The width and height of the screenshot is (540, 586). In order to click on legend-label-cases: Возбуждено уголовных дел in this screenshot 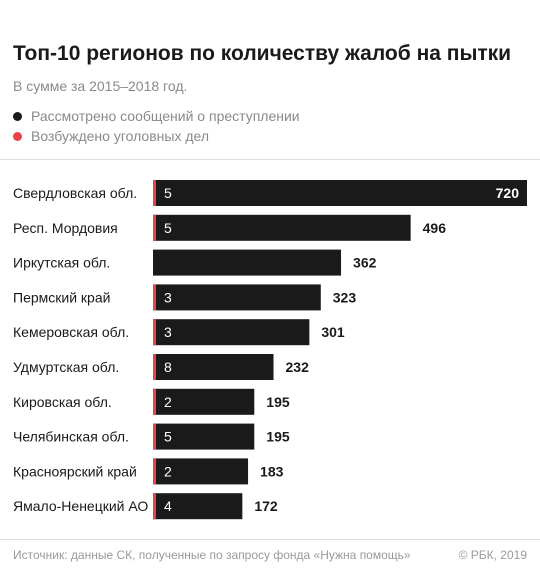, I will do `click(120, 136)`.